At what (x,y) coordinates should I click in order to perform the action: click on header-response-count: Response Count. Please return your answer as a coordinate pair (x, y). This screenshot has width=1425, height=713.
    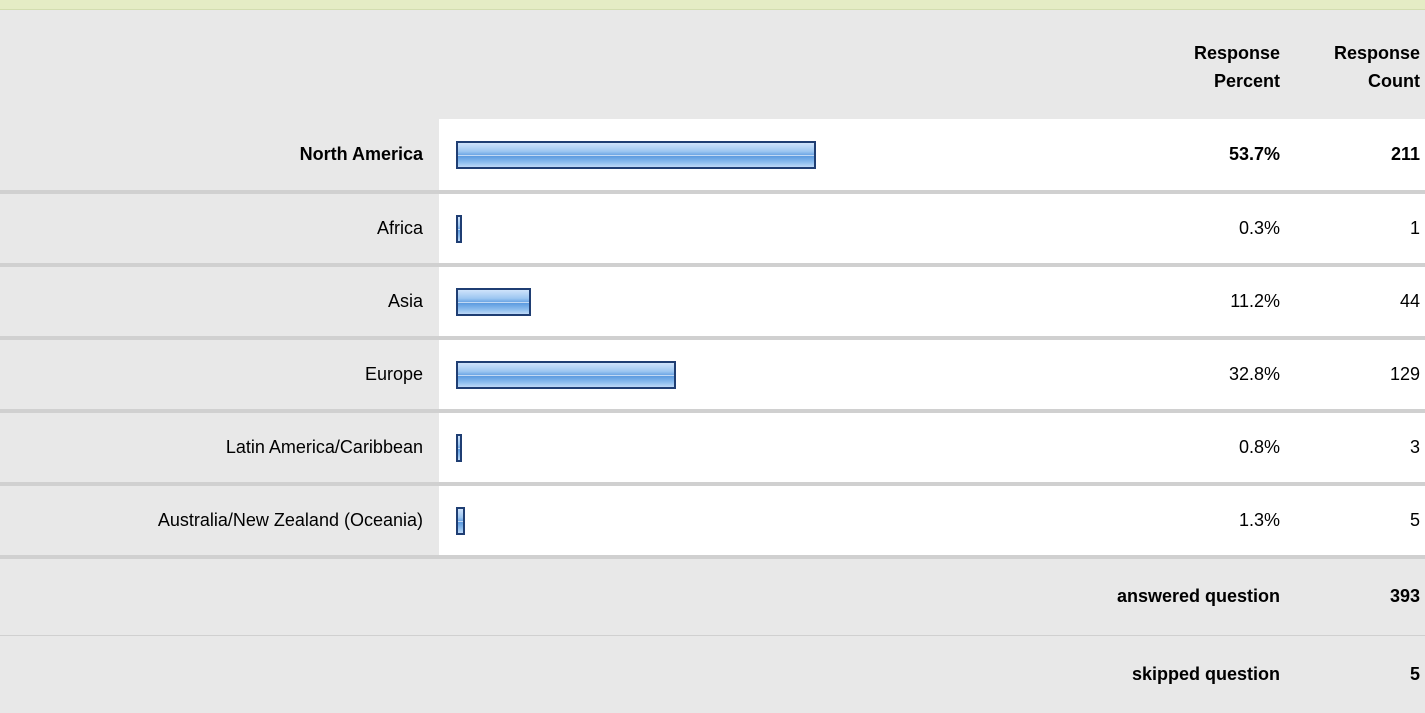
    Looking at the image, I should click on (1353, 64).